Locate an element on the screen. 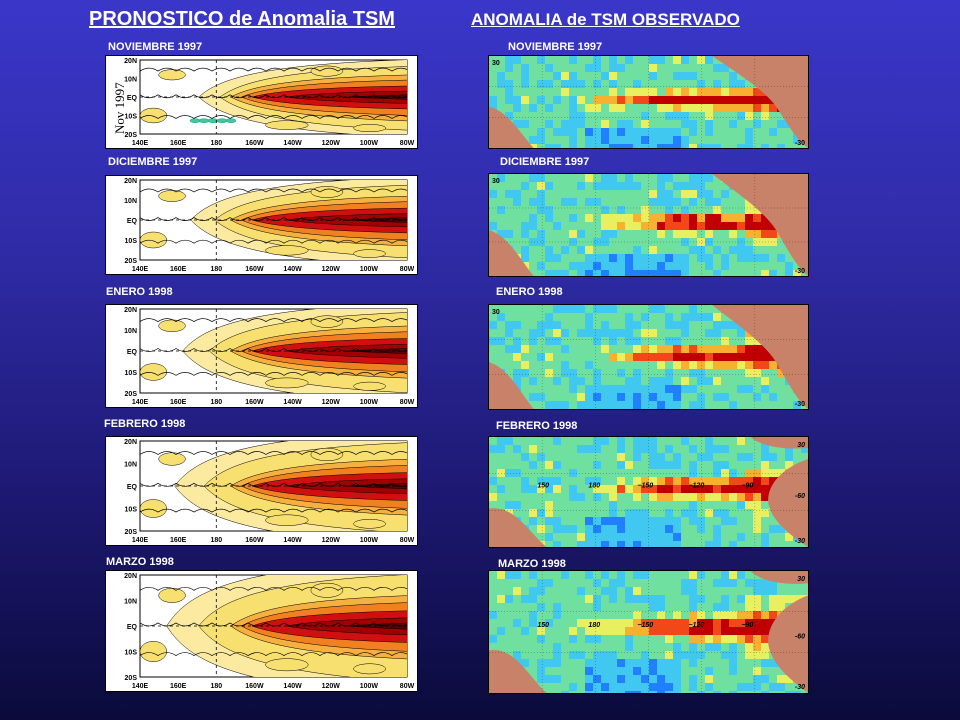 Image resolution: width=960 pixels, height=720 pixels. observed-map-feb: 30 -60 -30 150 180 −150 −120 −90 is located at coordinates (648, 492).